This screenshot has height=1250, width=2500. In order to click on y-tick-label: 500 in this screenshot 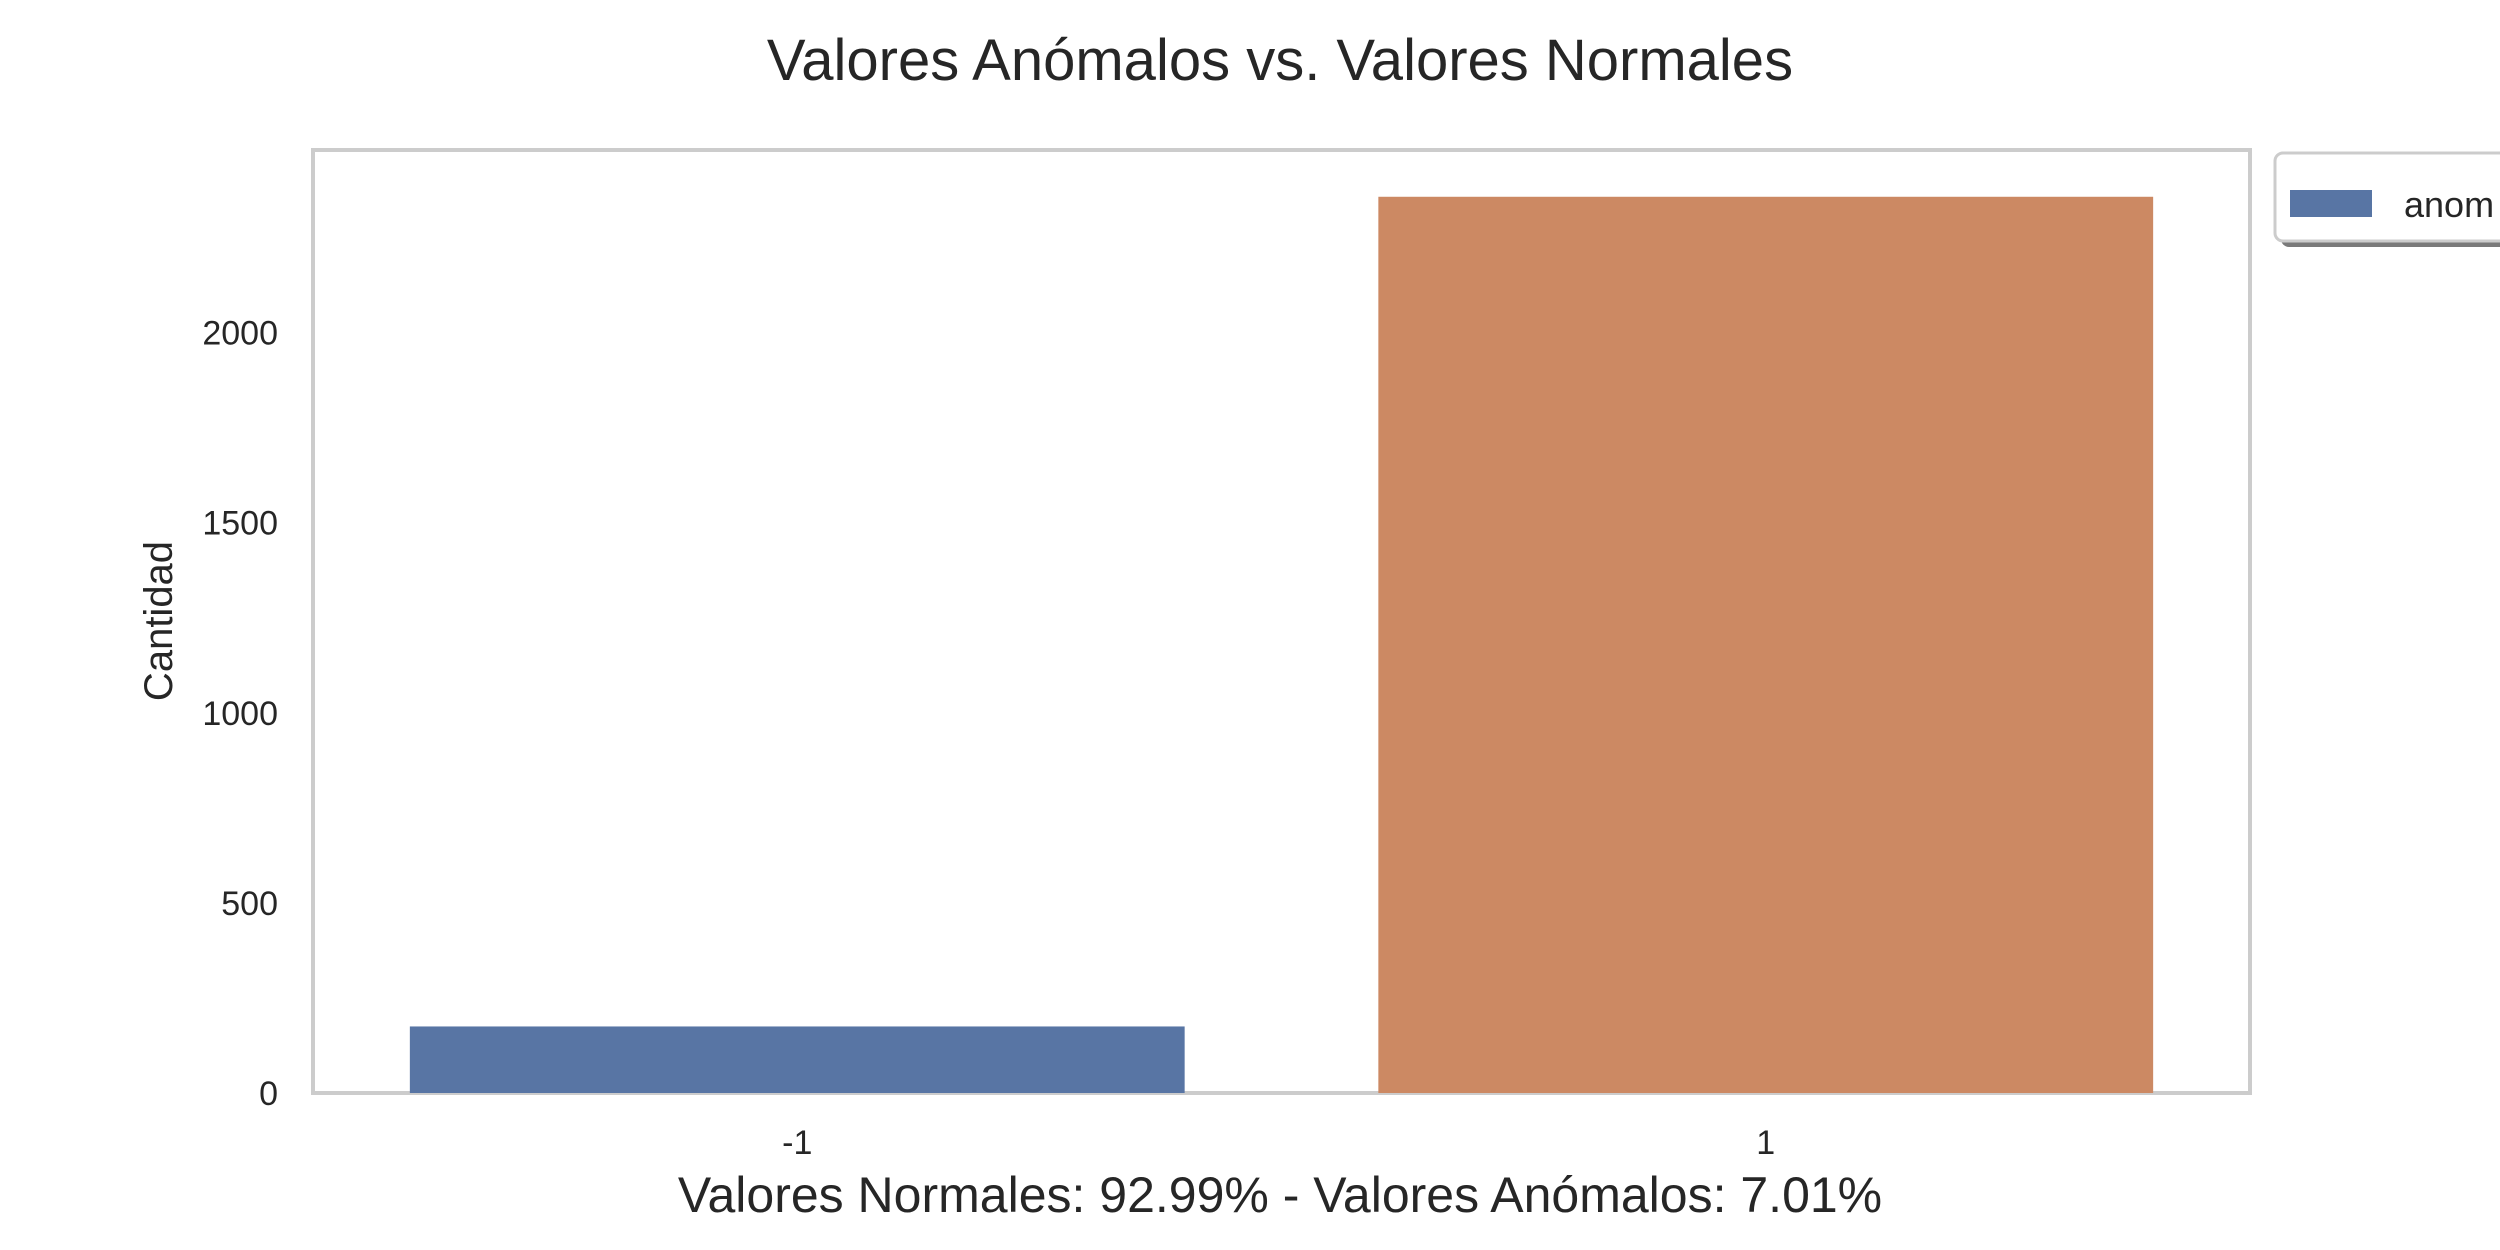, I will do `click(249, 904)`.